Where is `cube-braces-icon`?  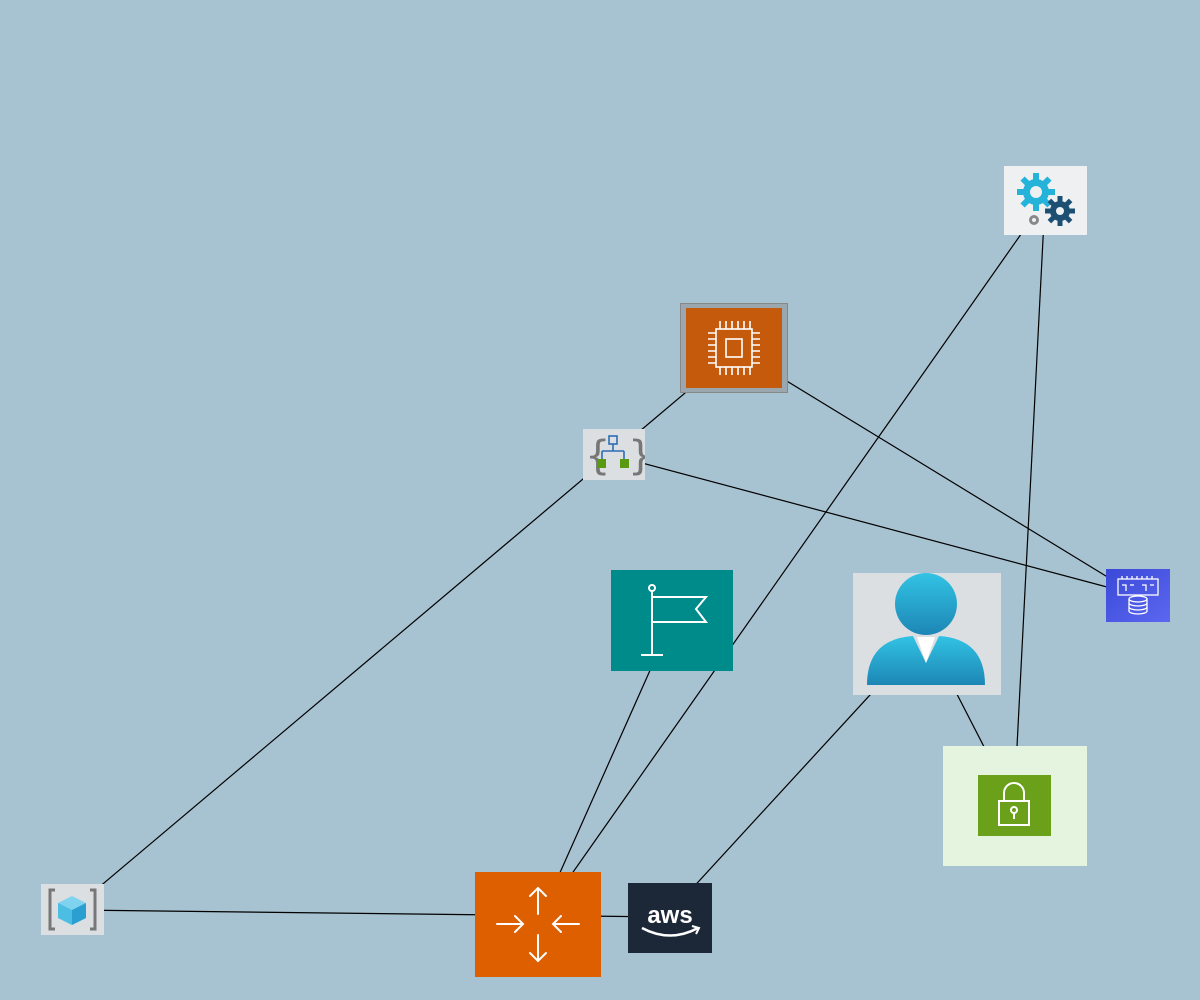
cube-braces-icon is located at coordinates (72, 909).